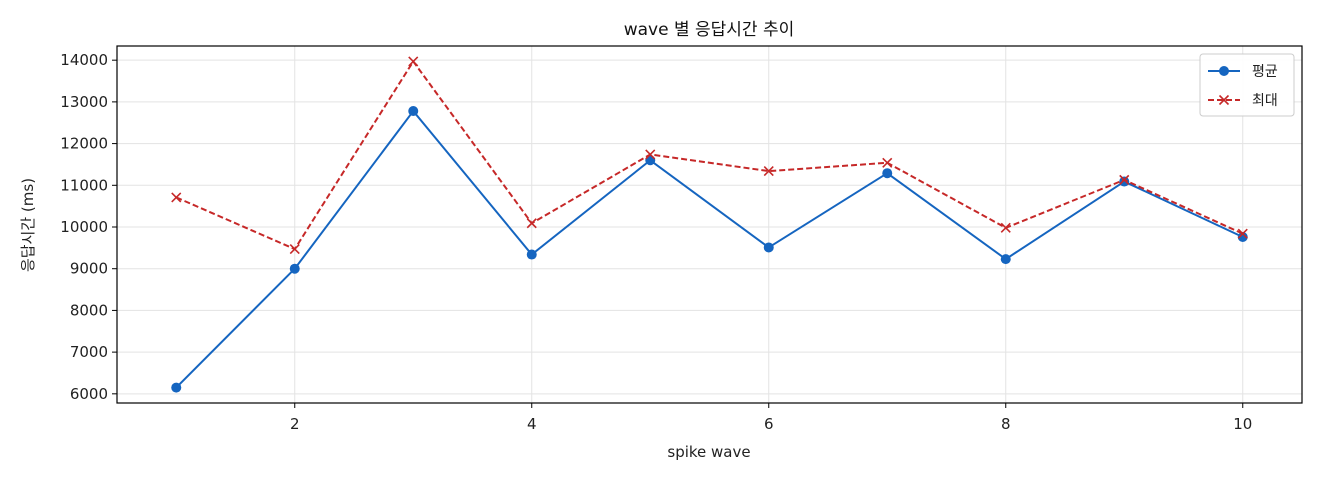 This screenshot has width=1320, height=480. I want to click on y-tick-label: 11000, so click(84, 185).